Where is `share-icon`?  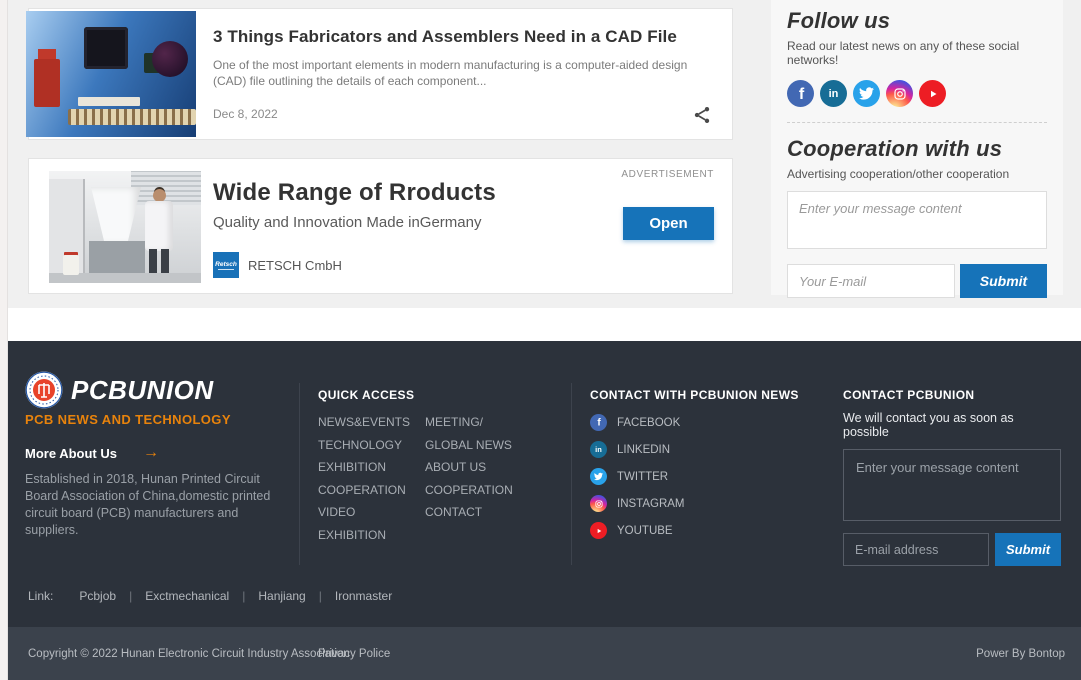
share-icon is located at coordinates (702, 115).